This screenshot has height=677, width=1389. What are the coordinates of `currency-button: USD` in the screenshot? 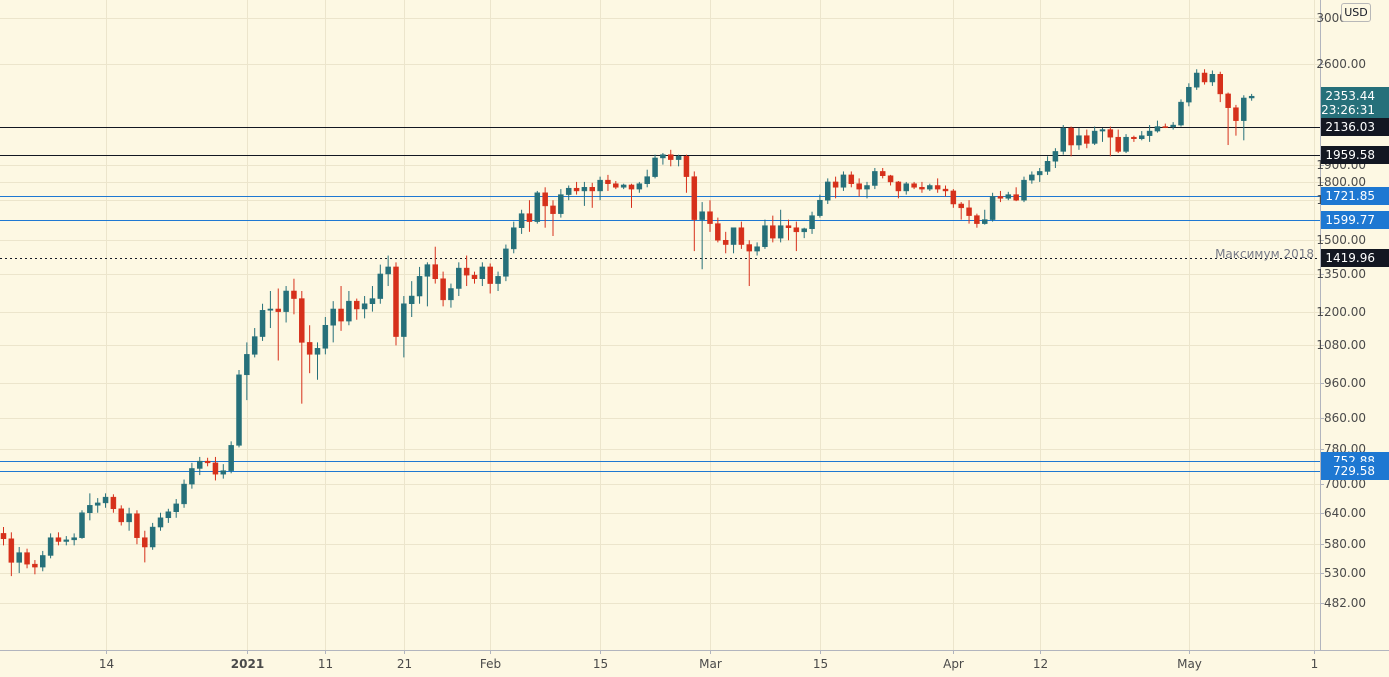 It's located at (1356, 12).